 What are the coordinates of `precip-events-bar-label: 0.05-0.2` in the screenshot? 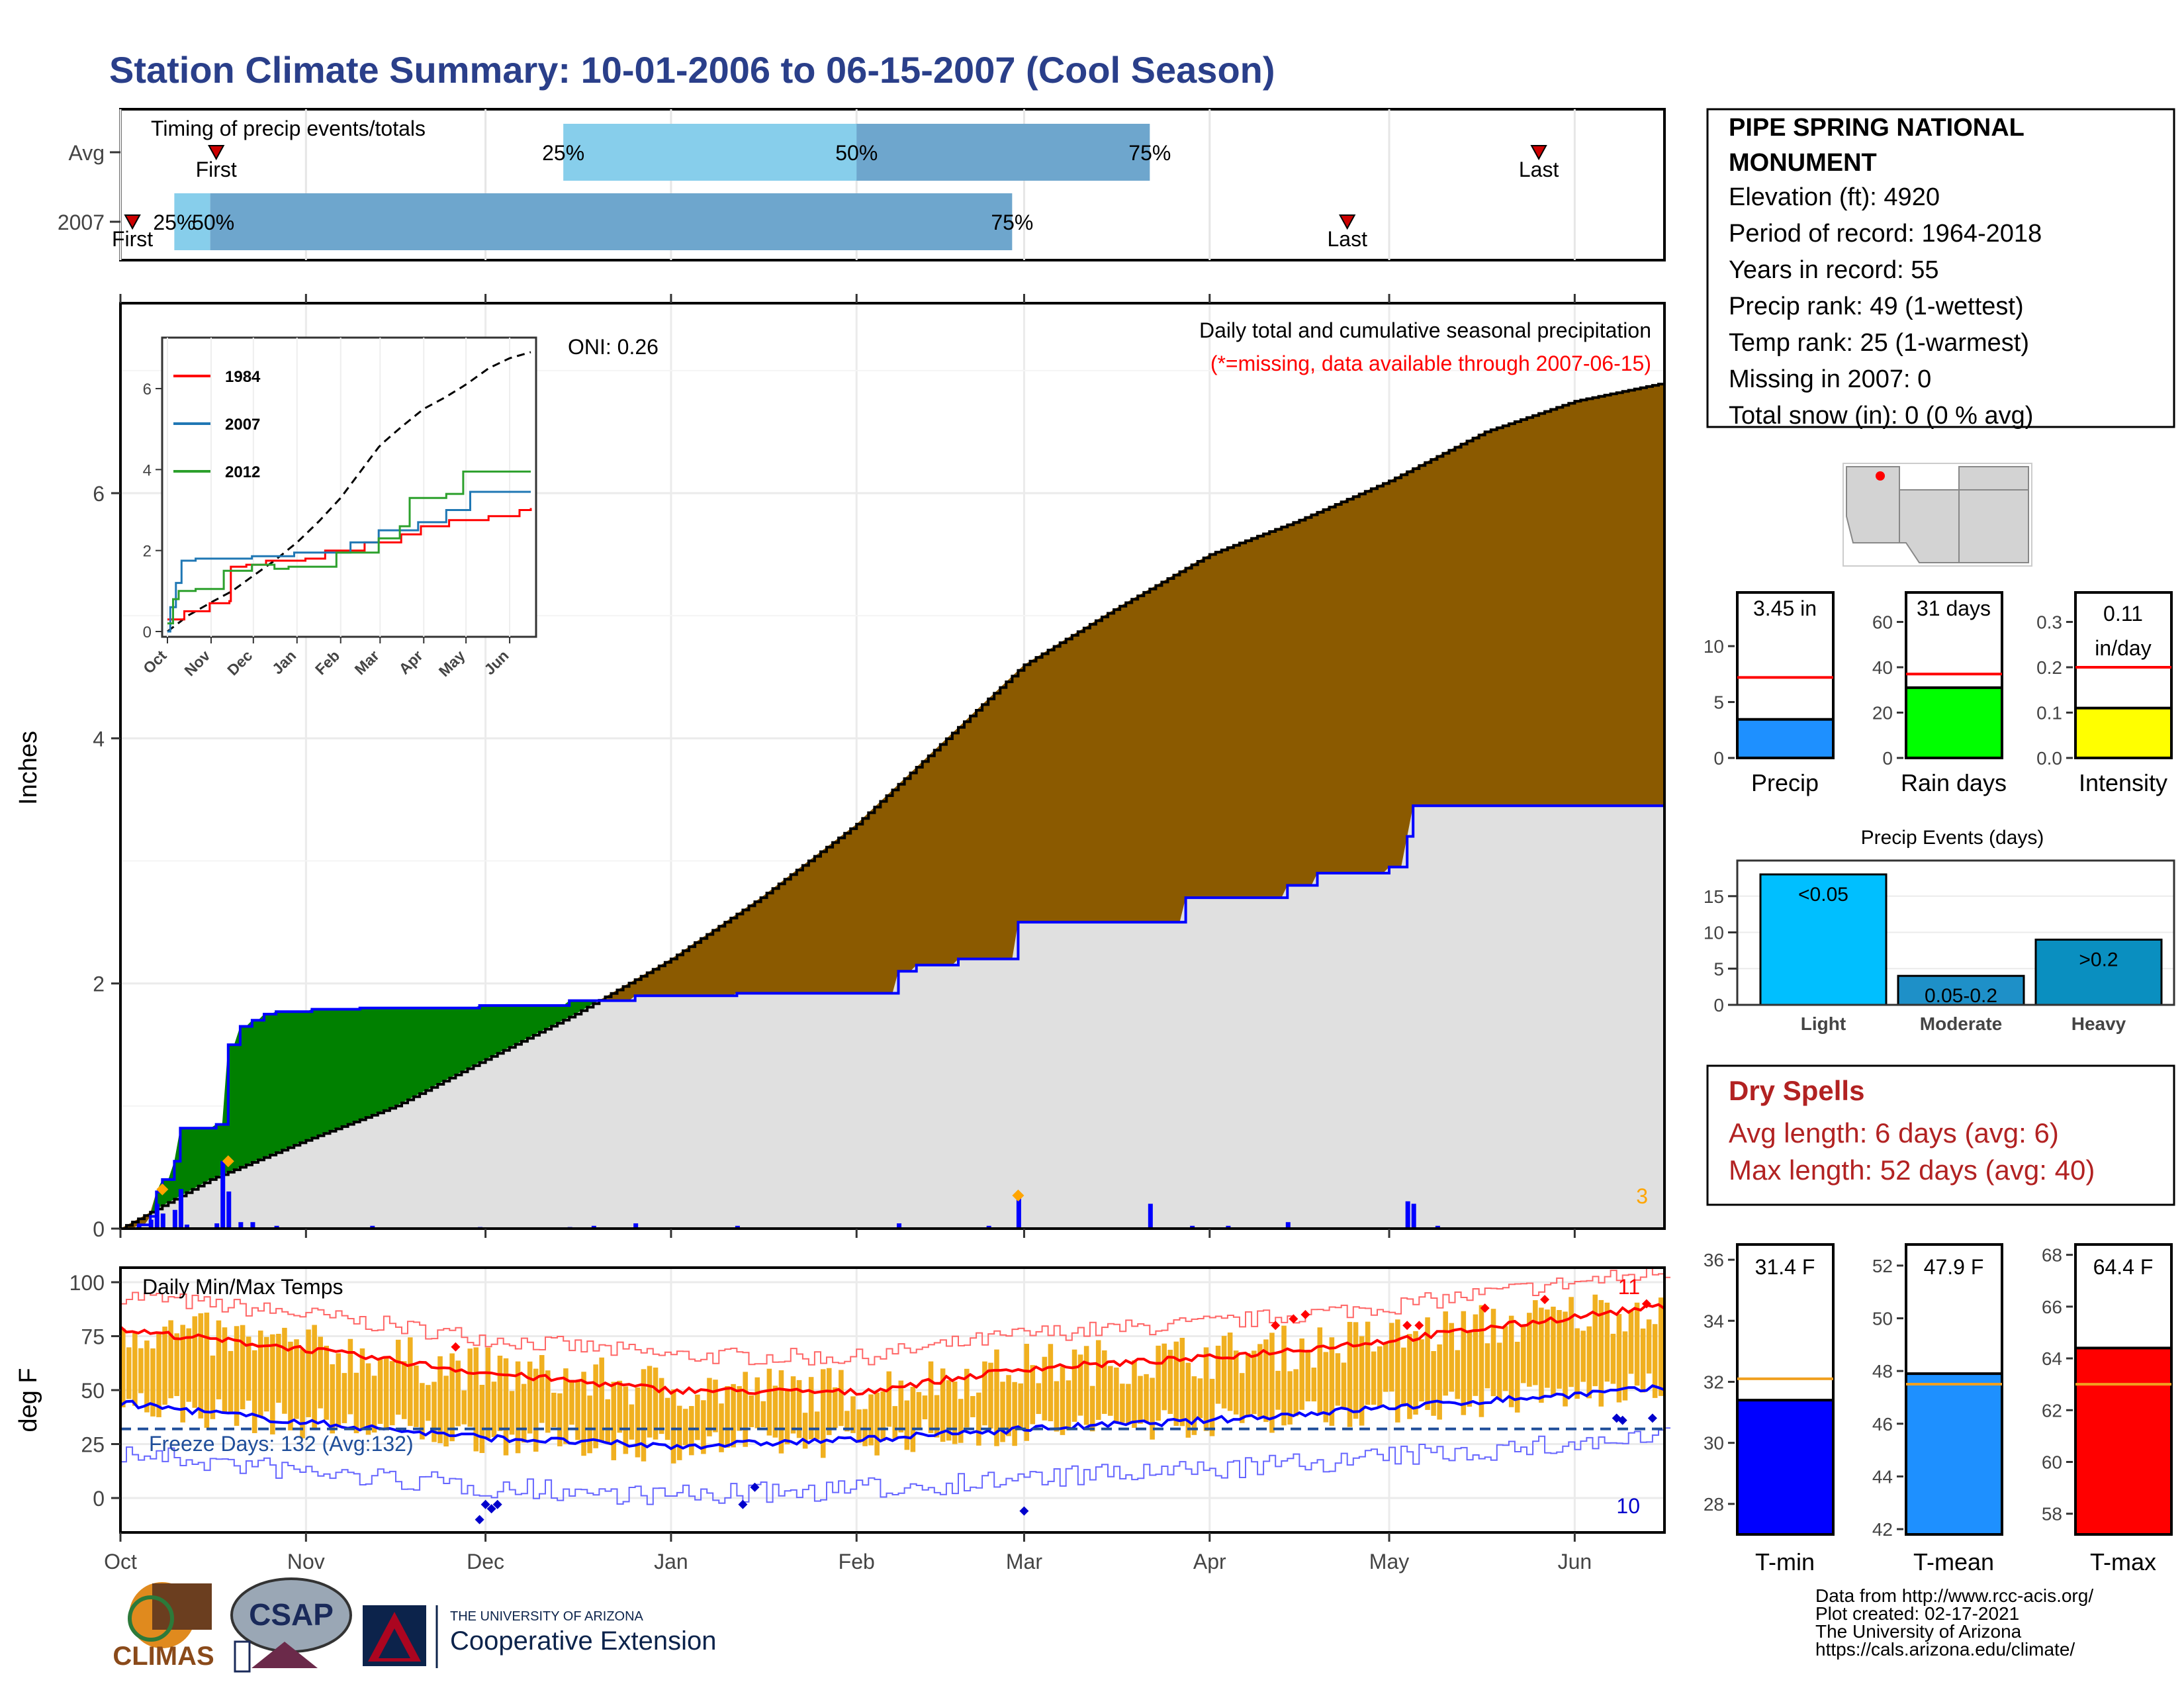 It's located at (1961, 996).